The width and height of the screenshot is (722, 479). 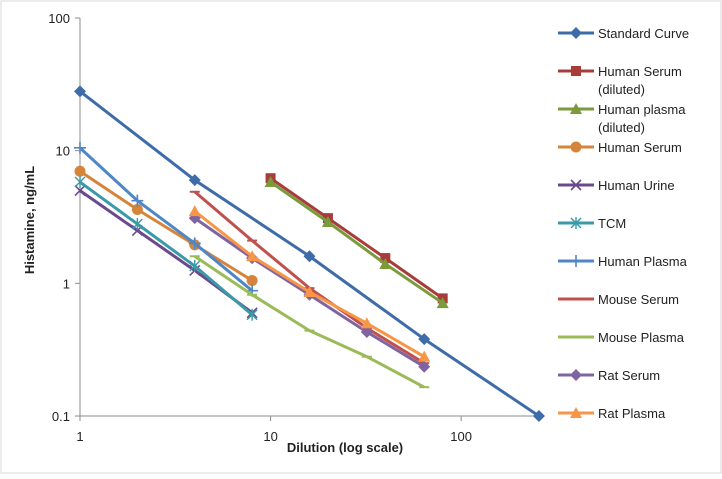 I want to click on legend-entry: Mouse Serum, so click(x=618, y=299).